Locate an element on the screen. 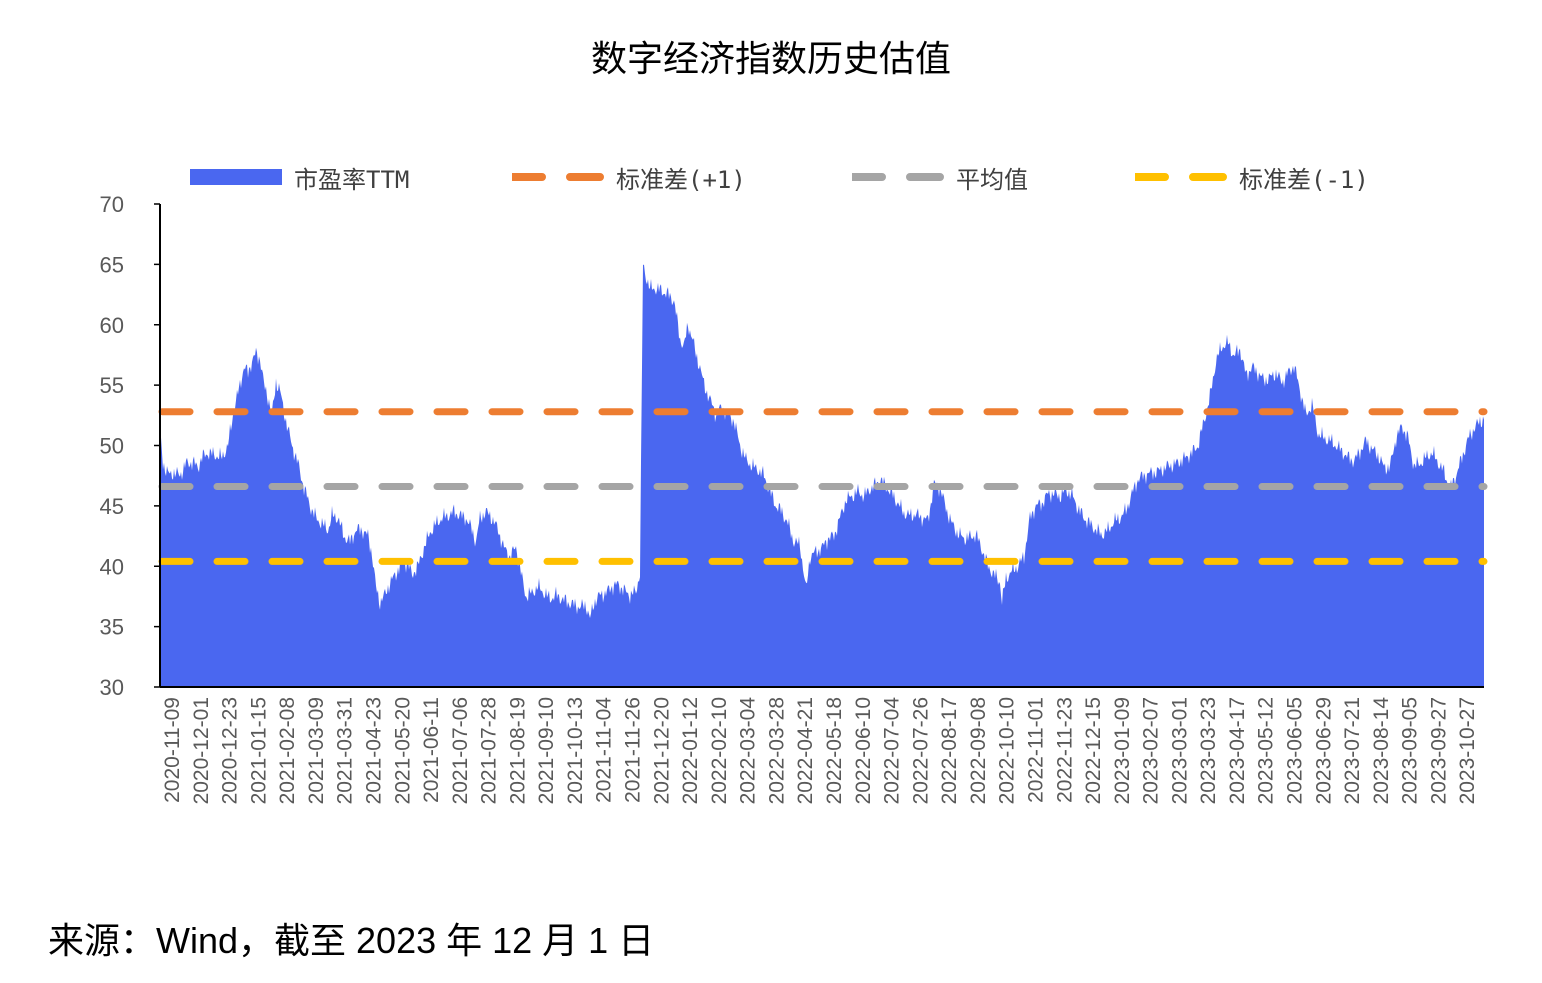 Image resolution: width=1542 pixels, height=983 pixels. x-tick-label: 2022-11-01 is located at coordinates (1036, 750).